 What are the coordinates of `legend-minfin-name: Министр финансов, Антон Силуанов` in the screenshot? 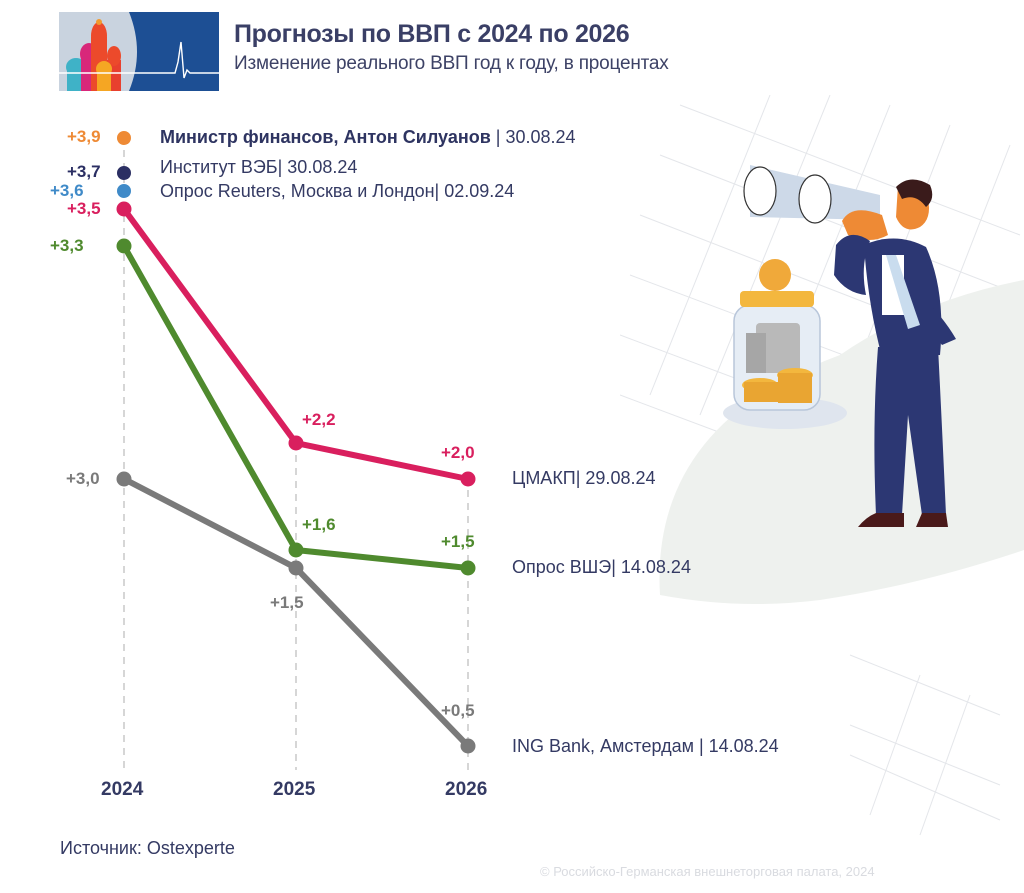 It's located at (325, 137).